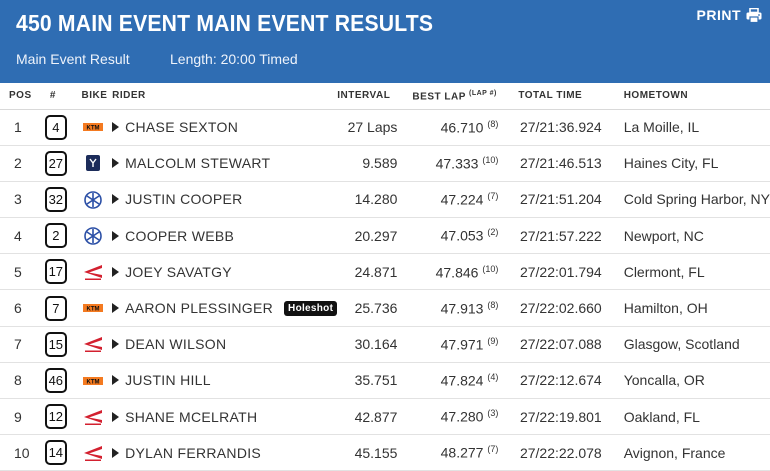 Image resolution: width=770 pixels, height=471 pixels. I want to click on best-lap-time: 47.053, so click(462, 235).